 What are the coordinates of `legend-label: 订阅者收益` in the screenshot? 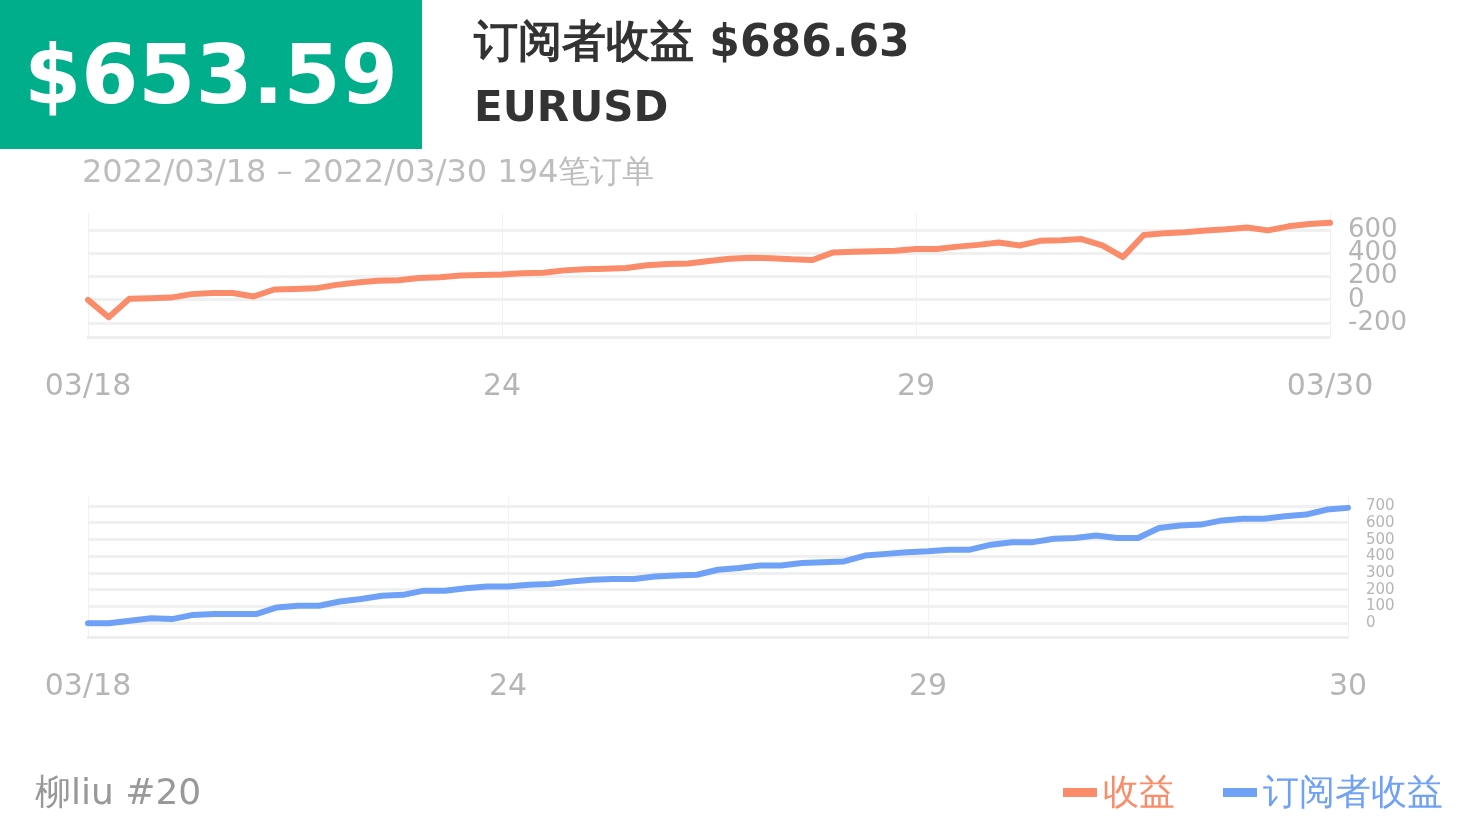 It's located at (1353, 792).